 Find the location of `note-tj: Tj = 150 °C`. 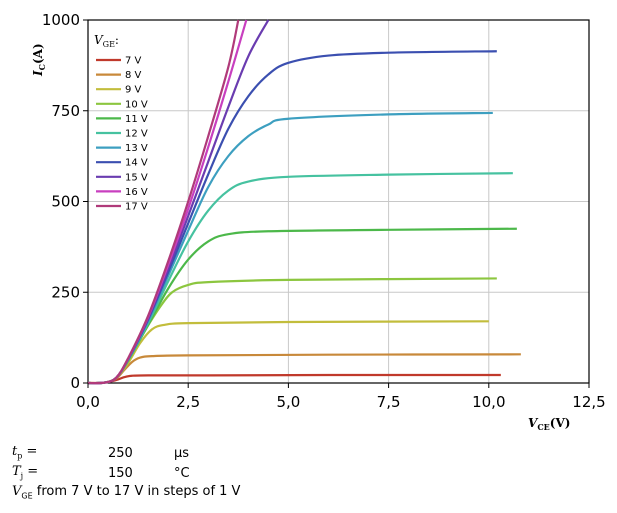

note-tj: Tj = 150 °C is located at coordinates (126, 474).